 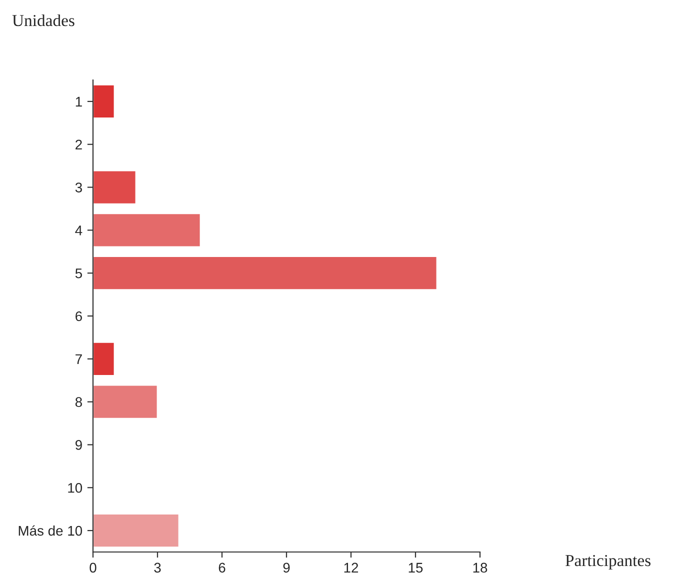 What do you see at coordinates (79, 445) in the screenshot?
I see `y-tick-label: 9` at bounding box center [79, 445].